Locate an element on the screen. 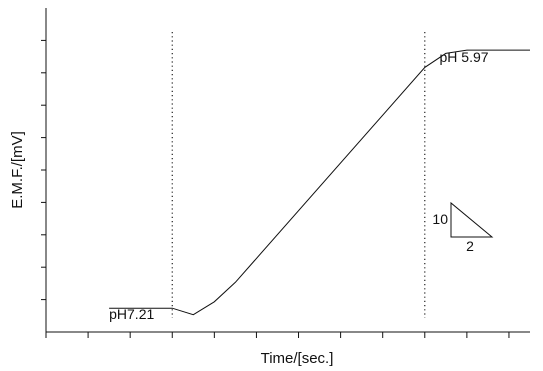 This screenshot has height=371, width=543. x-axis-label: Time/[sec.] is located at coordinates (297, 358).